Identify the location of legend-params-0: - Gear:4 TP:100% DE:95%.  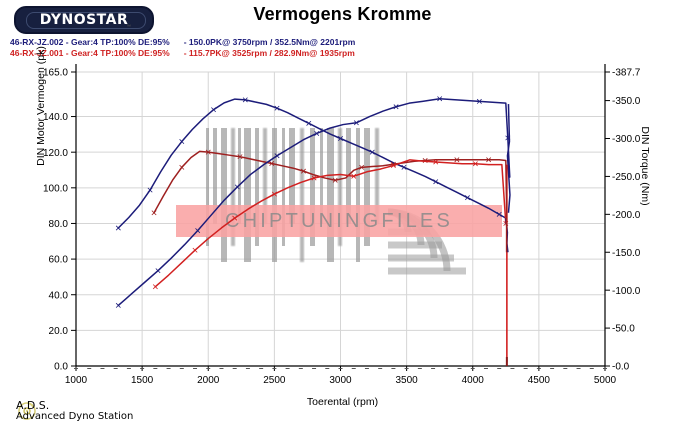
(117, 42).